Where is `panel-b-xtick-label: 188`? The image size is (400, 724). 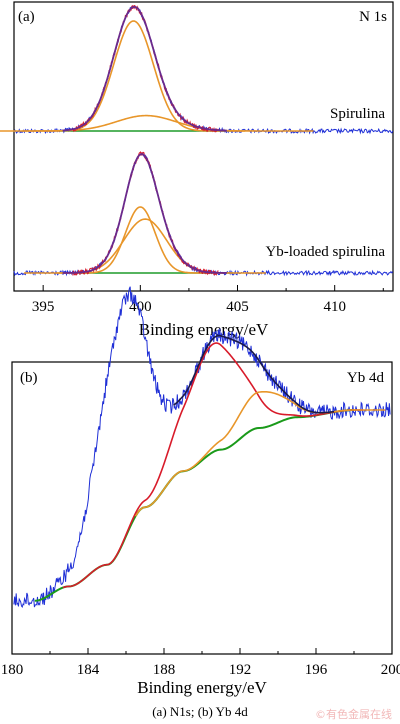
panel-b-xtick-label: 188 is located at coordinates (164, 670).